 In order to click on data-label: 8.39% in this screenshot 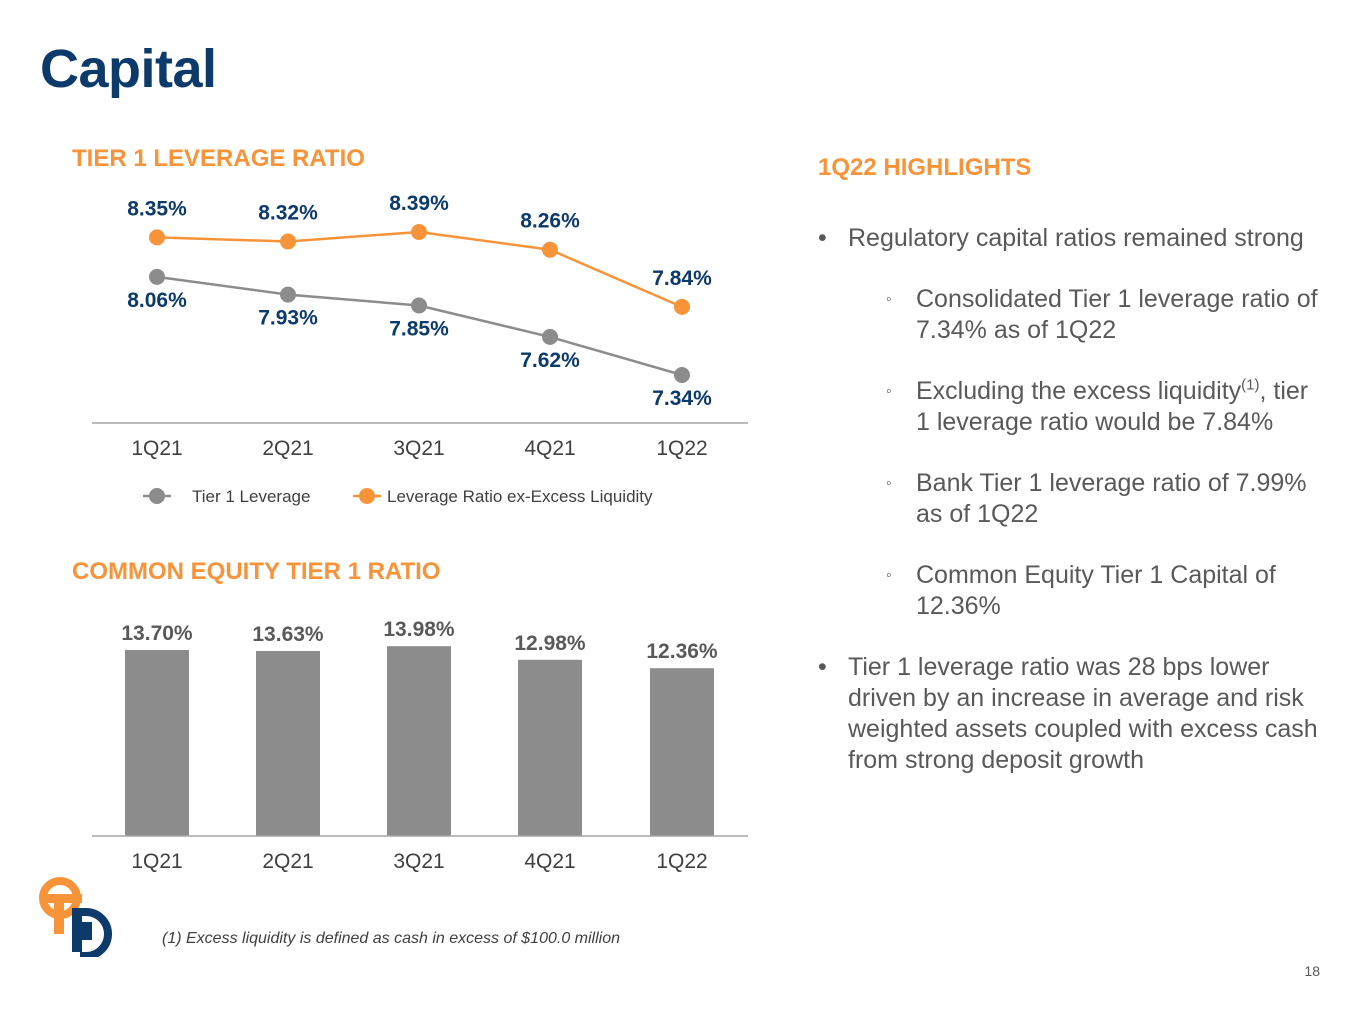, I will do `click(419, 203)`.